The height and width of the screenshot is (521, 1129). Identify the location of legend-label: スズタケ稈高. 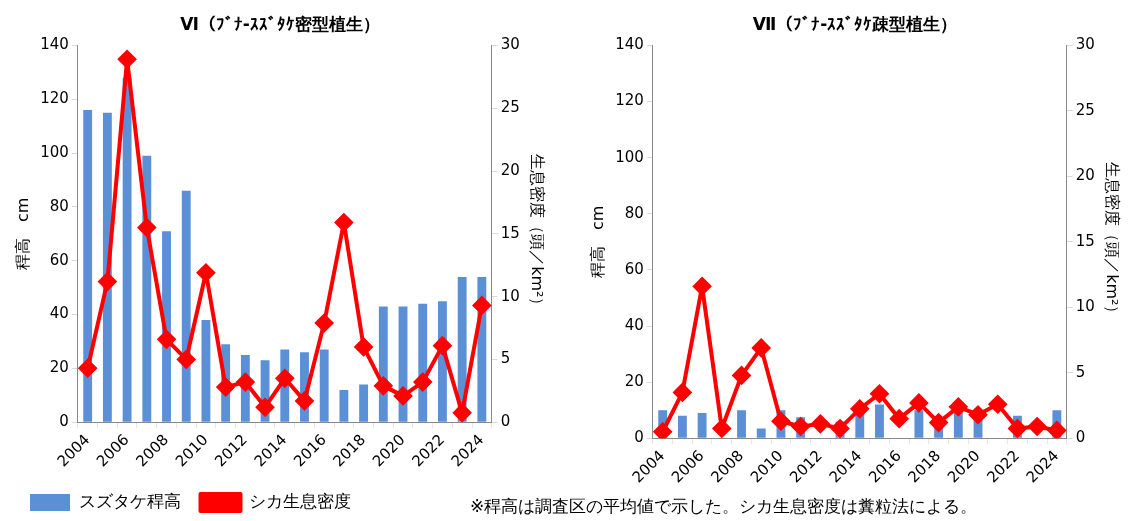
(129, 500).